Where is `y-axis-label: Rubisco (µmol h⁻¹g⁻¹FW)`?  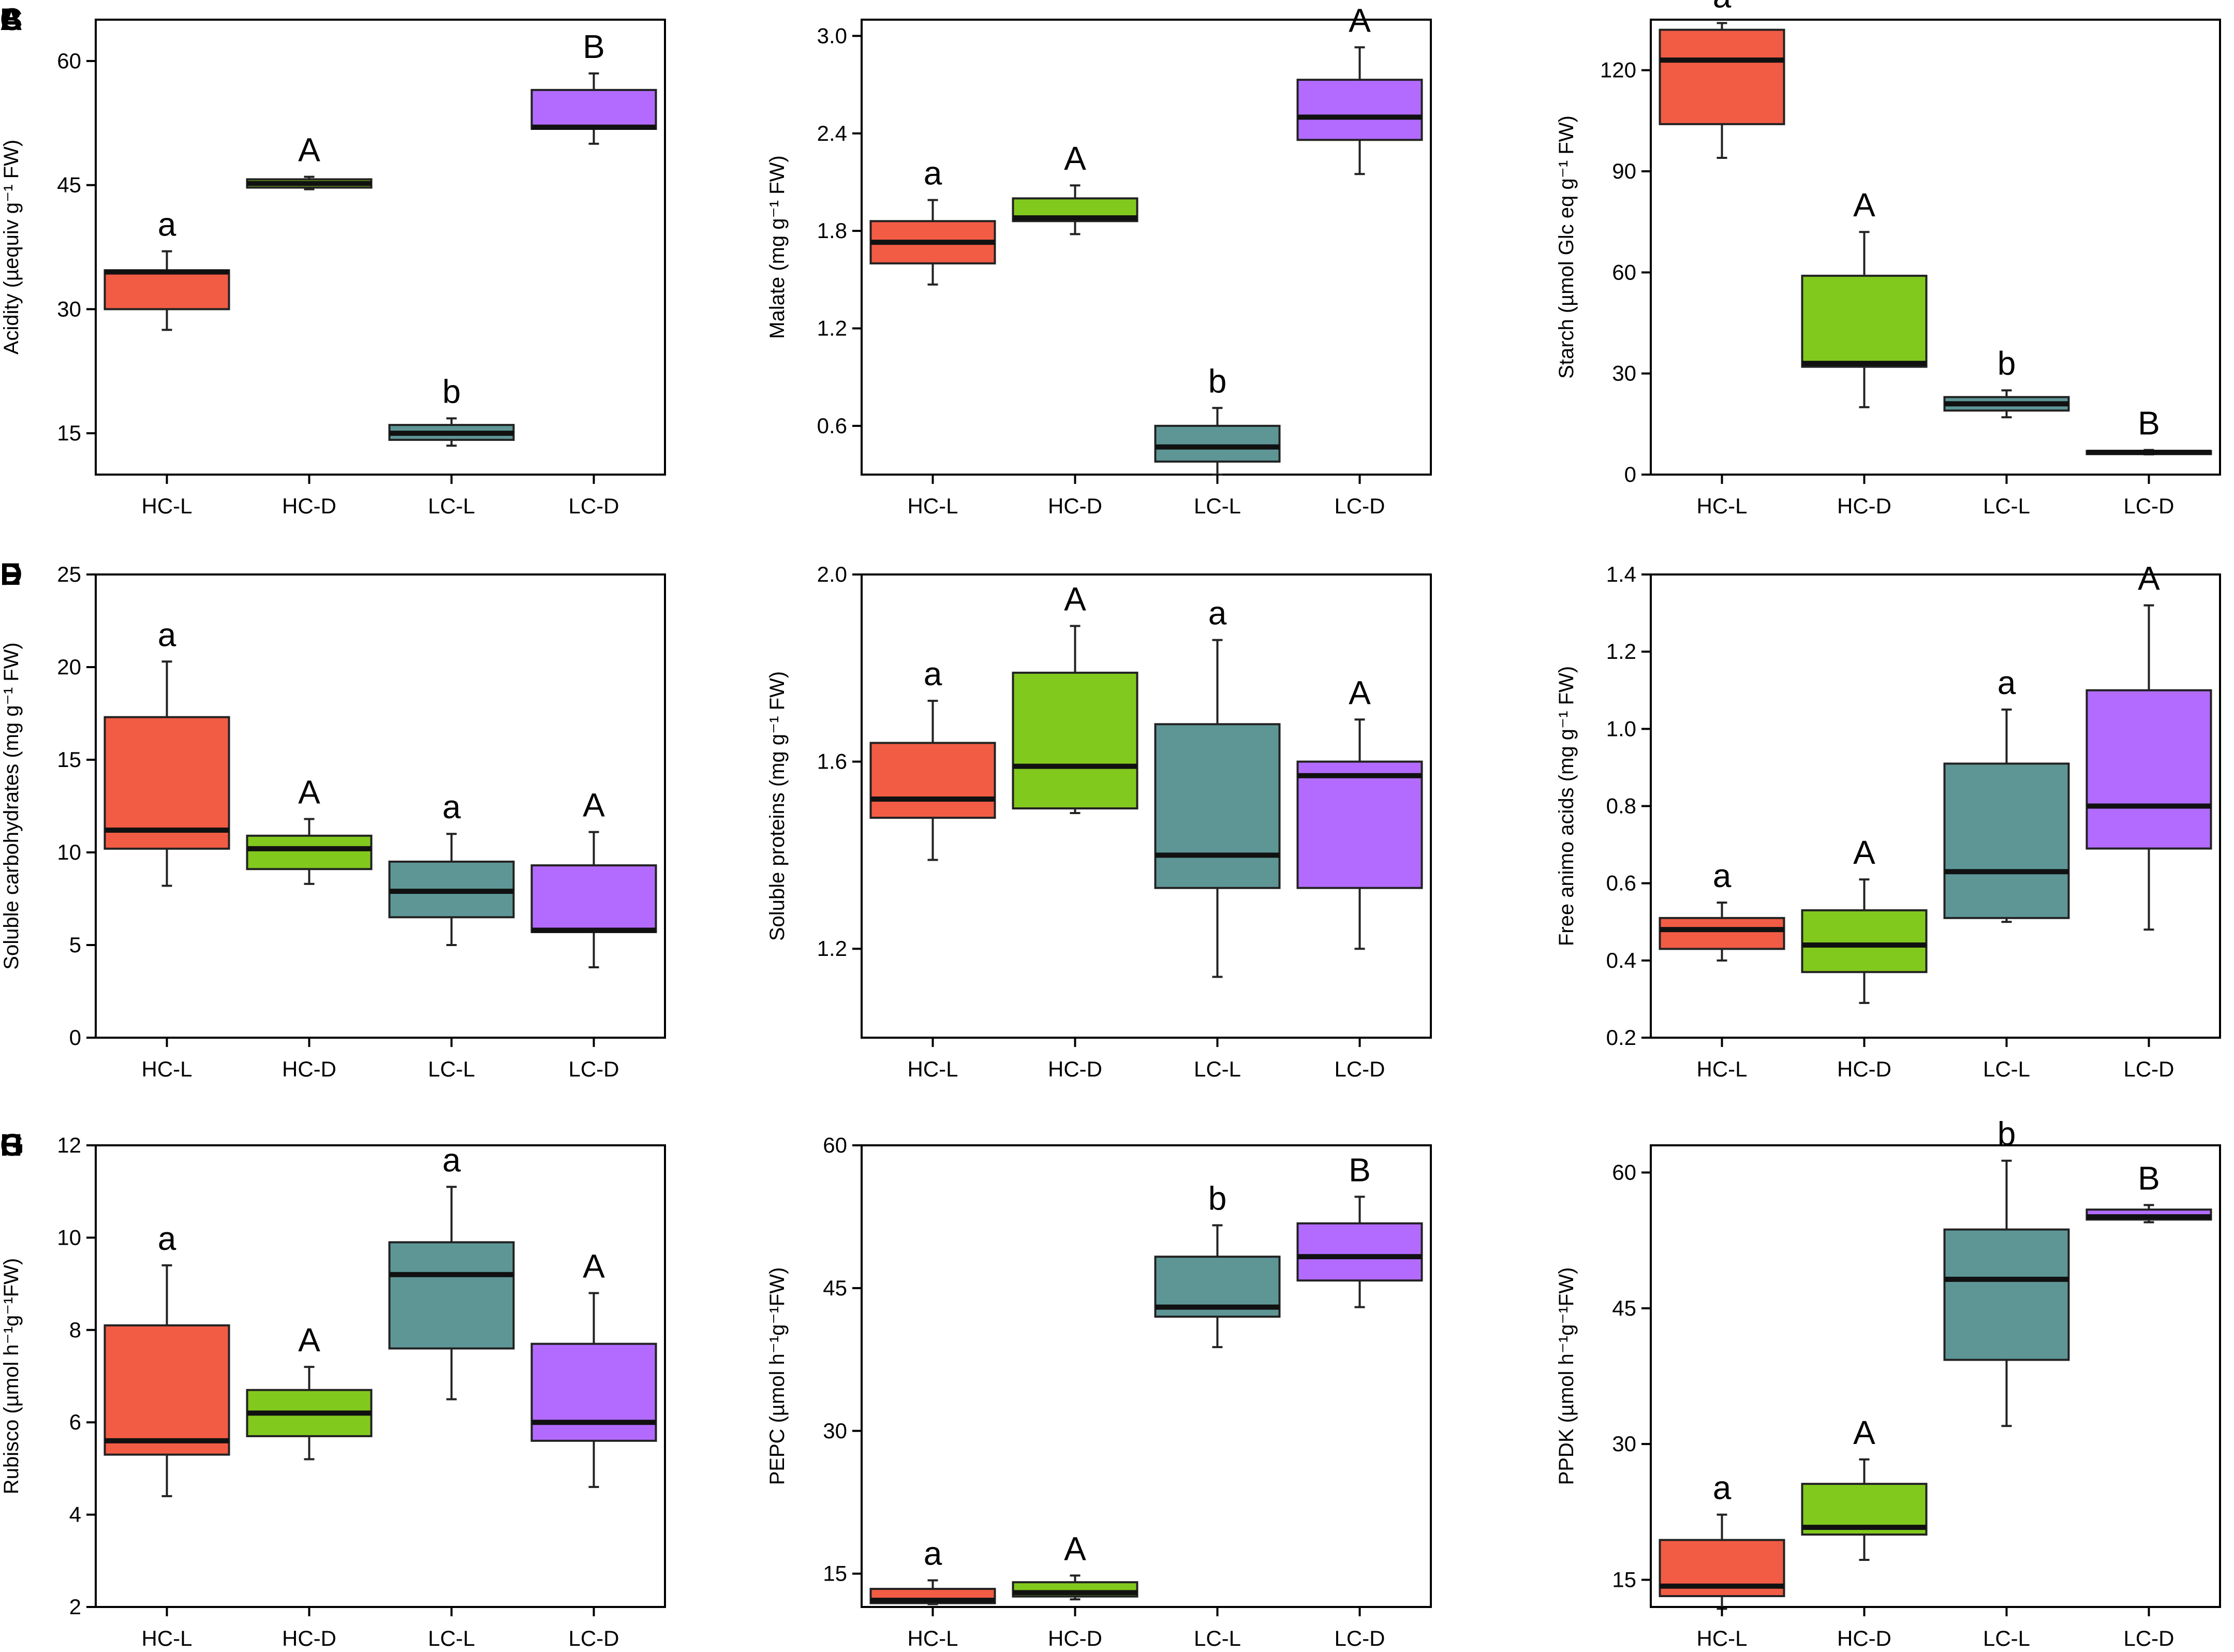
y-axis-label: Rubisco (µmol h⁻¹g⁻¹FW) is located at coordinates (11, 1376).